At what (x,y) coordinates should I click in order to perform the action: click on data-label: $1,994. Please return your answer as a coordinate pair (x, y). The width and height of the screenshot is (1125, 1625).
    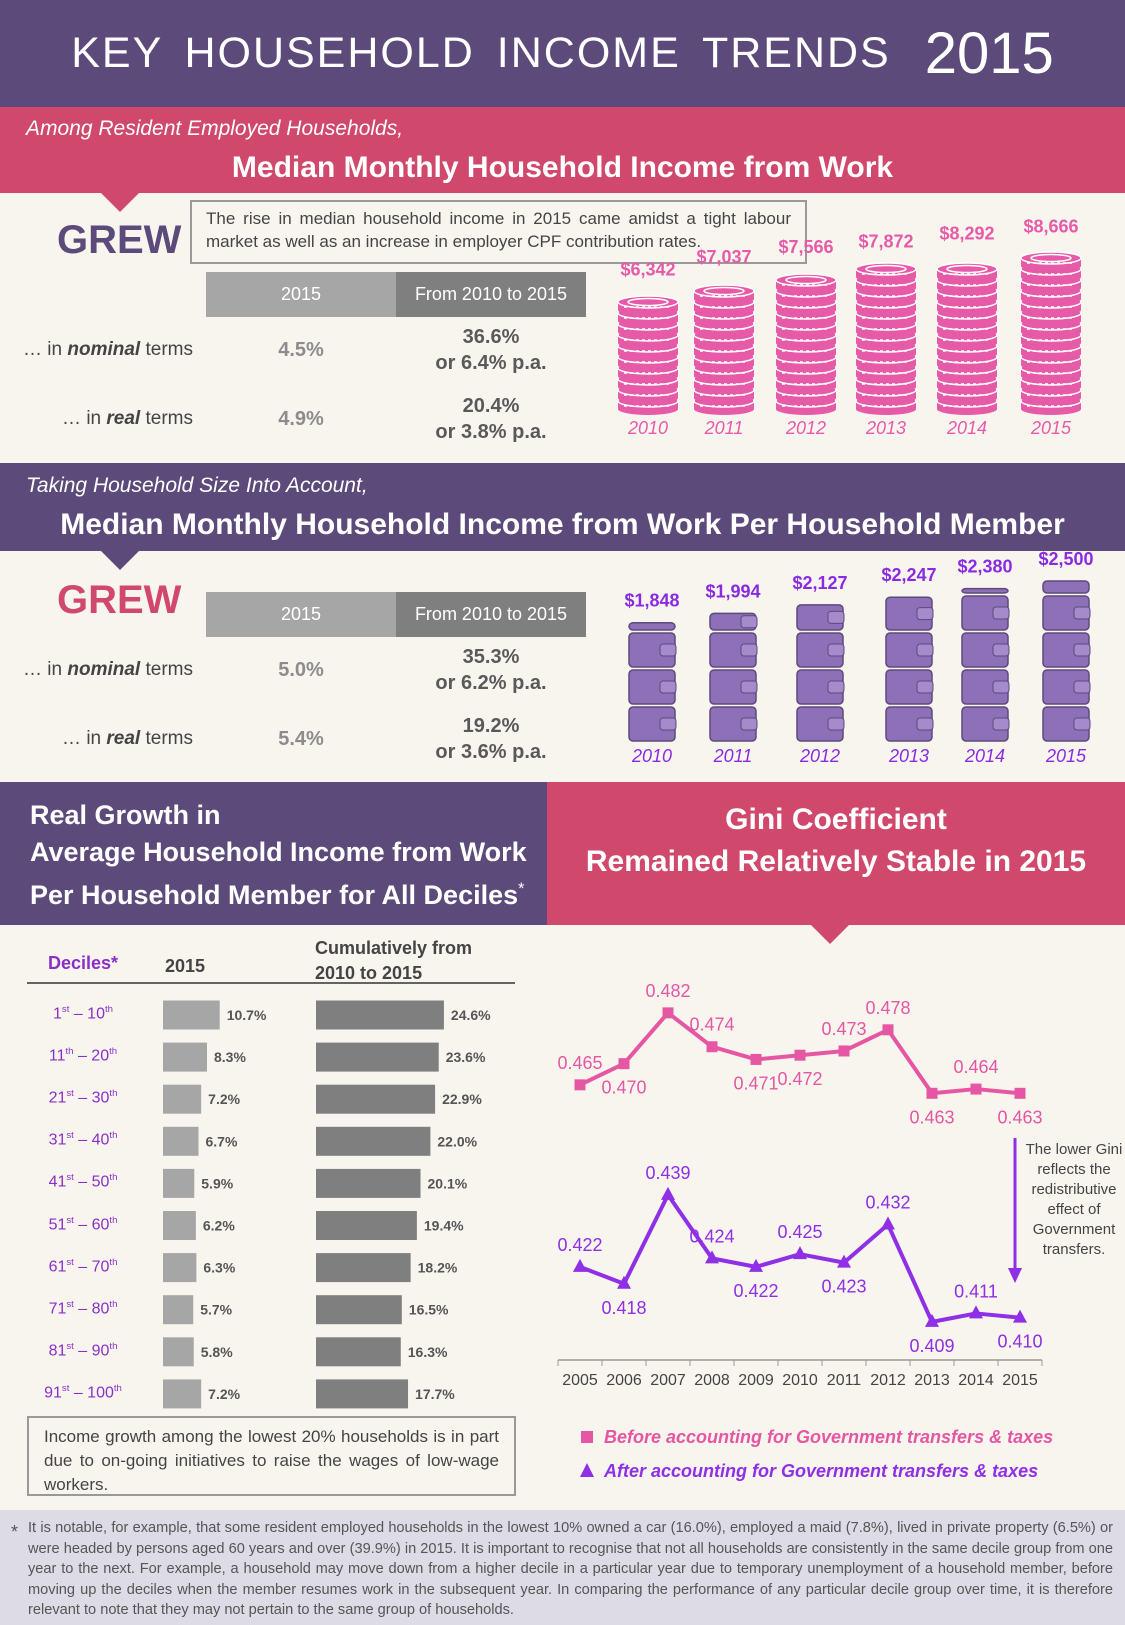
    Looking at the image, I should click on (732, 591).